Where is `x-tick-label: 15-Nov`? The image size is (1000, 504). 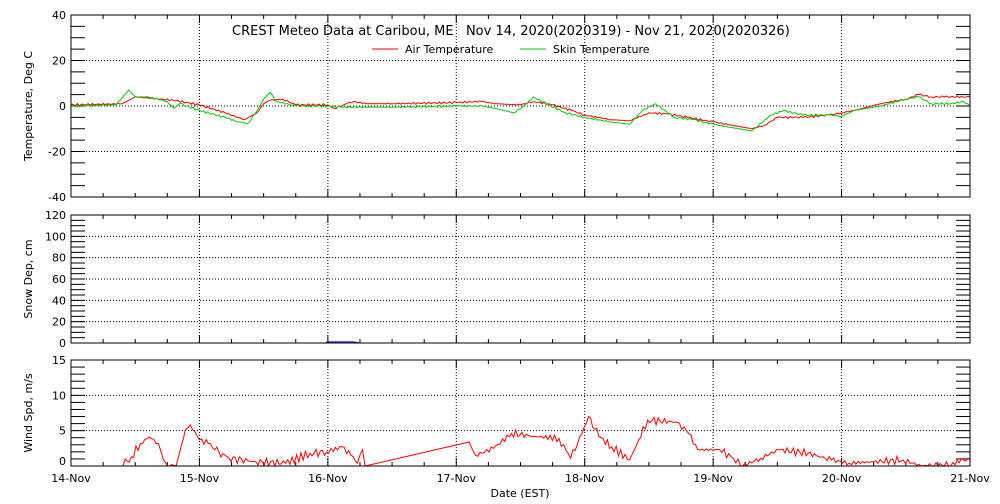 x-tick-label: 15-Nov is located at coordinates (200, 478).